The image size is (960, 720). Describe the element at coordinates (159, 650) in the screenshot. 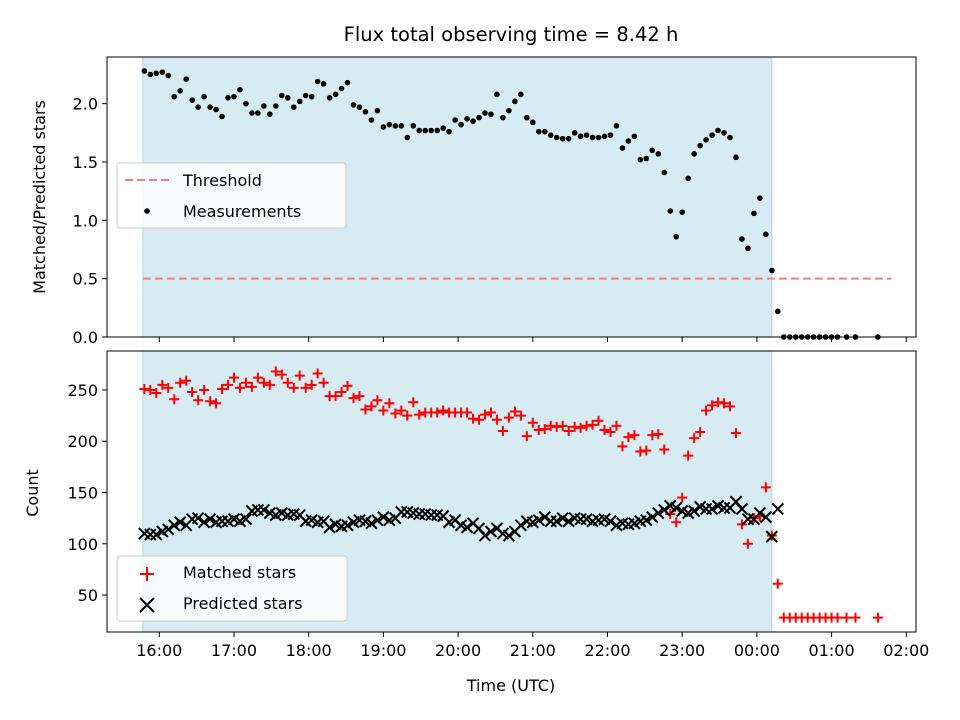

I see `x-tick-label: 16:00` at that location.